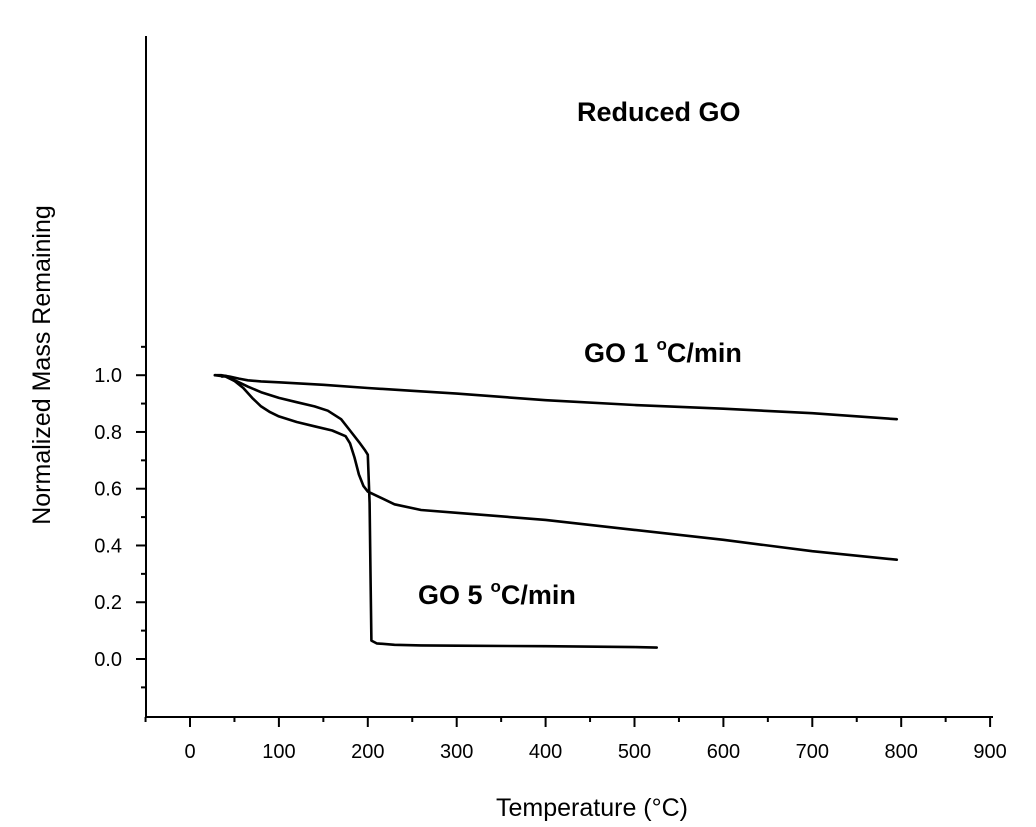  Describe the element at coordinates (723, 752) in the screenshot. I see `x-tick-label: 600` at that location.